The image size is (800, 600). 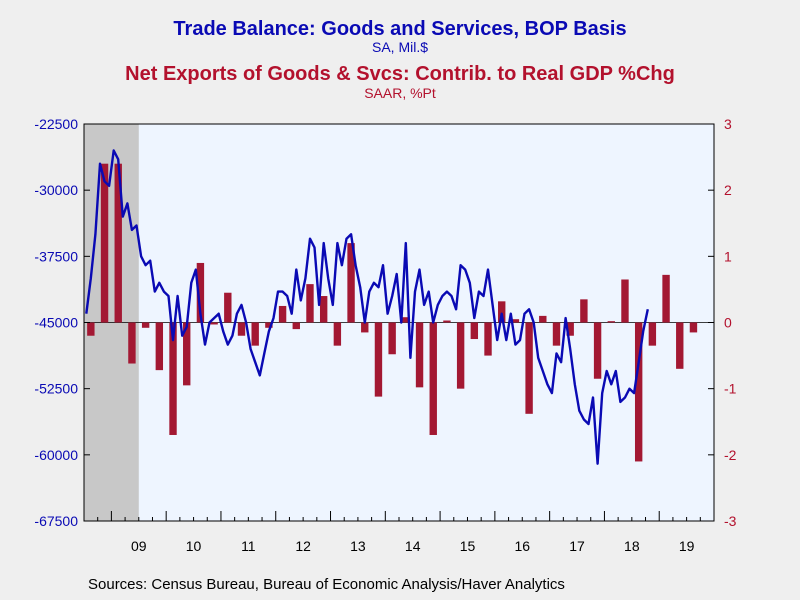 I want to click on right-axis-tick-label: 1, so click(x=728, y=256).